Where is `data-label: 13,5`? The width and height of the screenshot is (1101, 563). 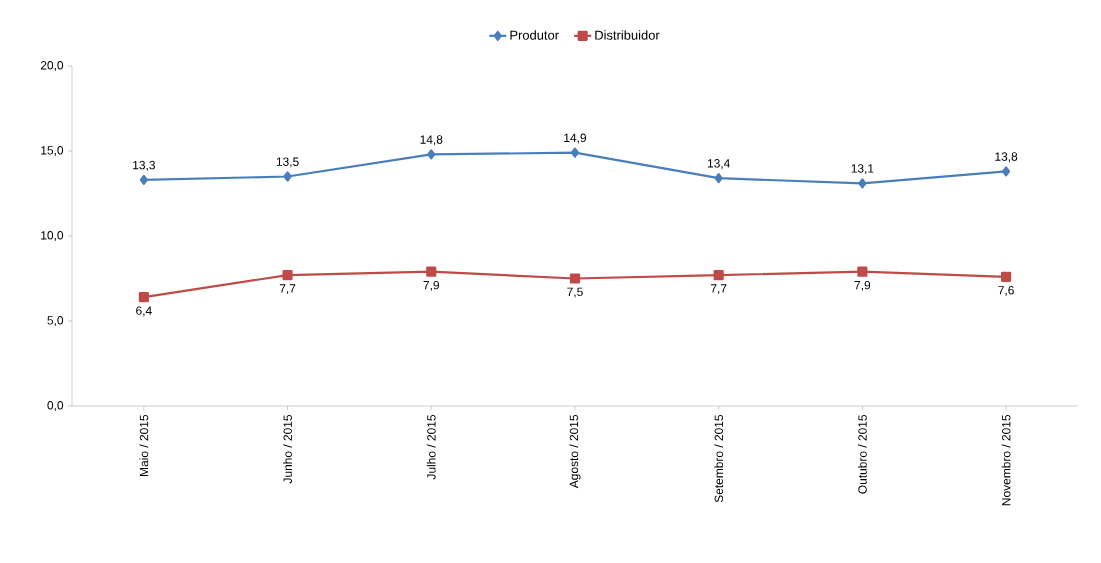
data-label: 13,5 is located at coordinates (287, 162).